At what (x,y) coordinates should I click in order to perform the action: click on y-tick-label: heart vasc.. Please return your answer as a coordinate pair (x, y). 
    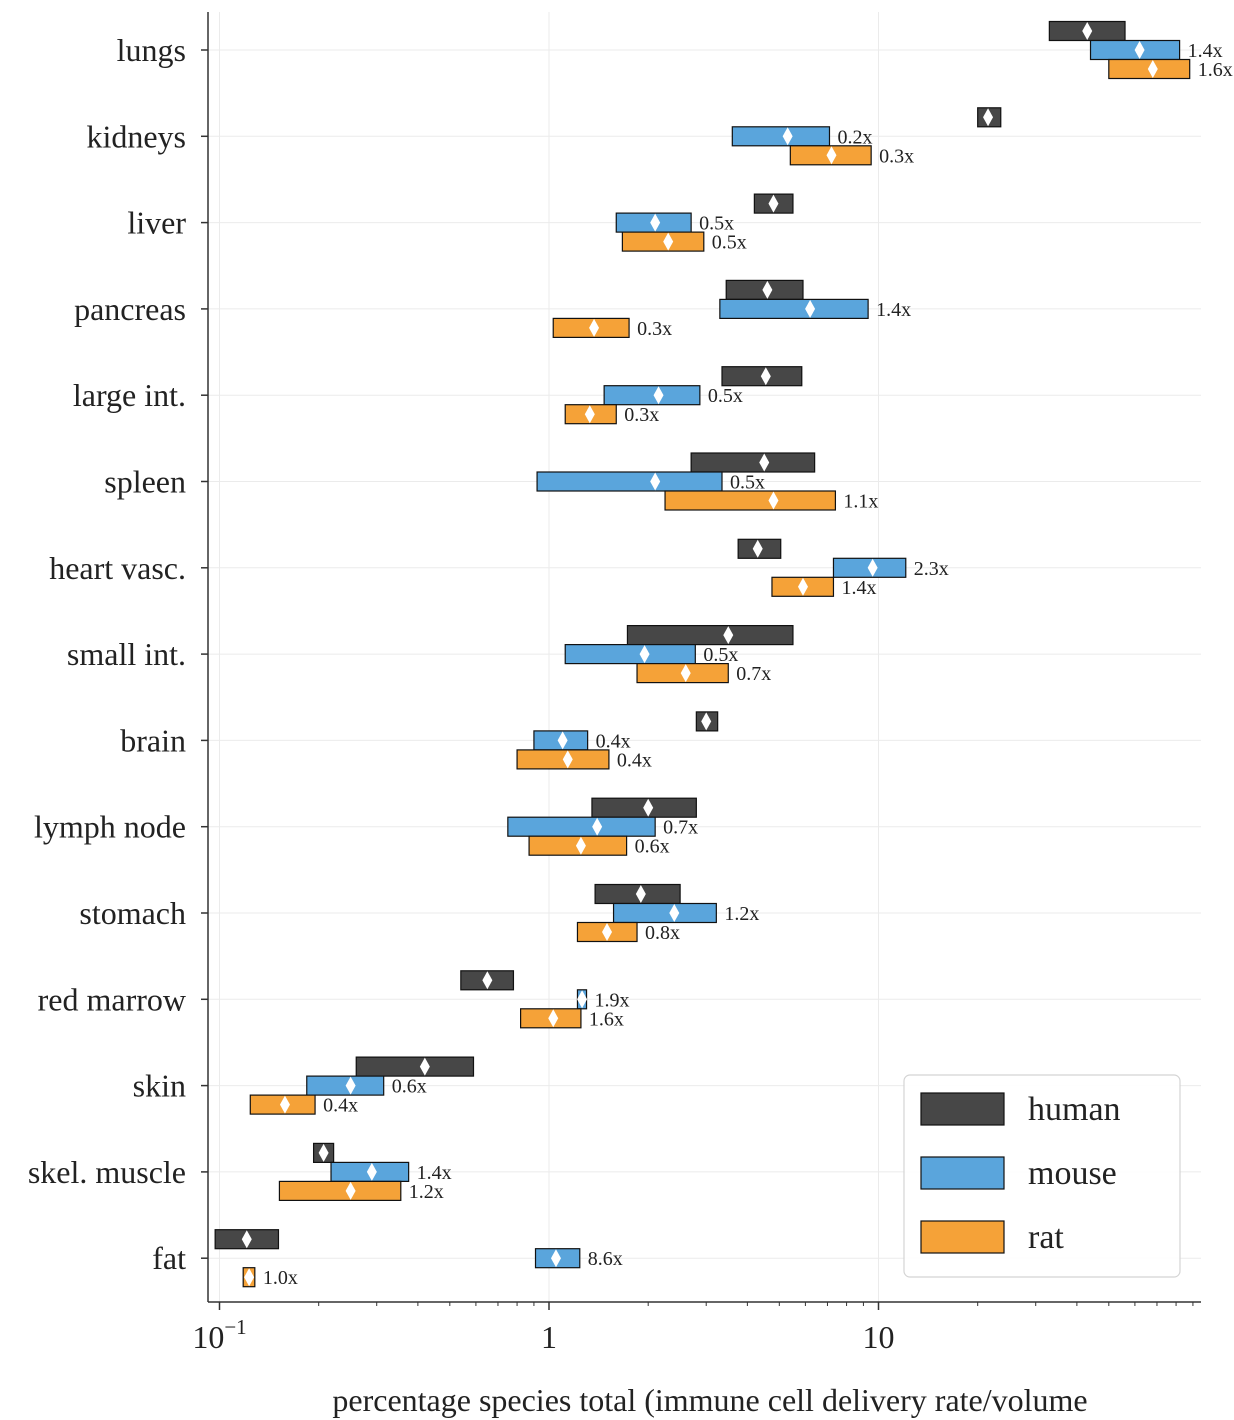
    Looking at the image, I should click on (117, 568).